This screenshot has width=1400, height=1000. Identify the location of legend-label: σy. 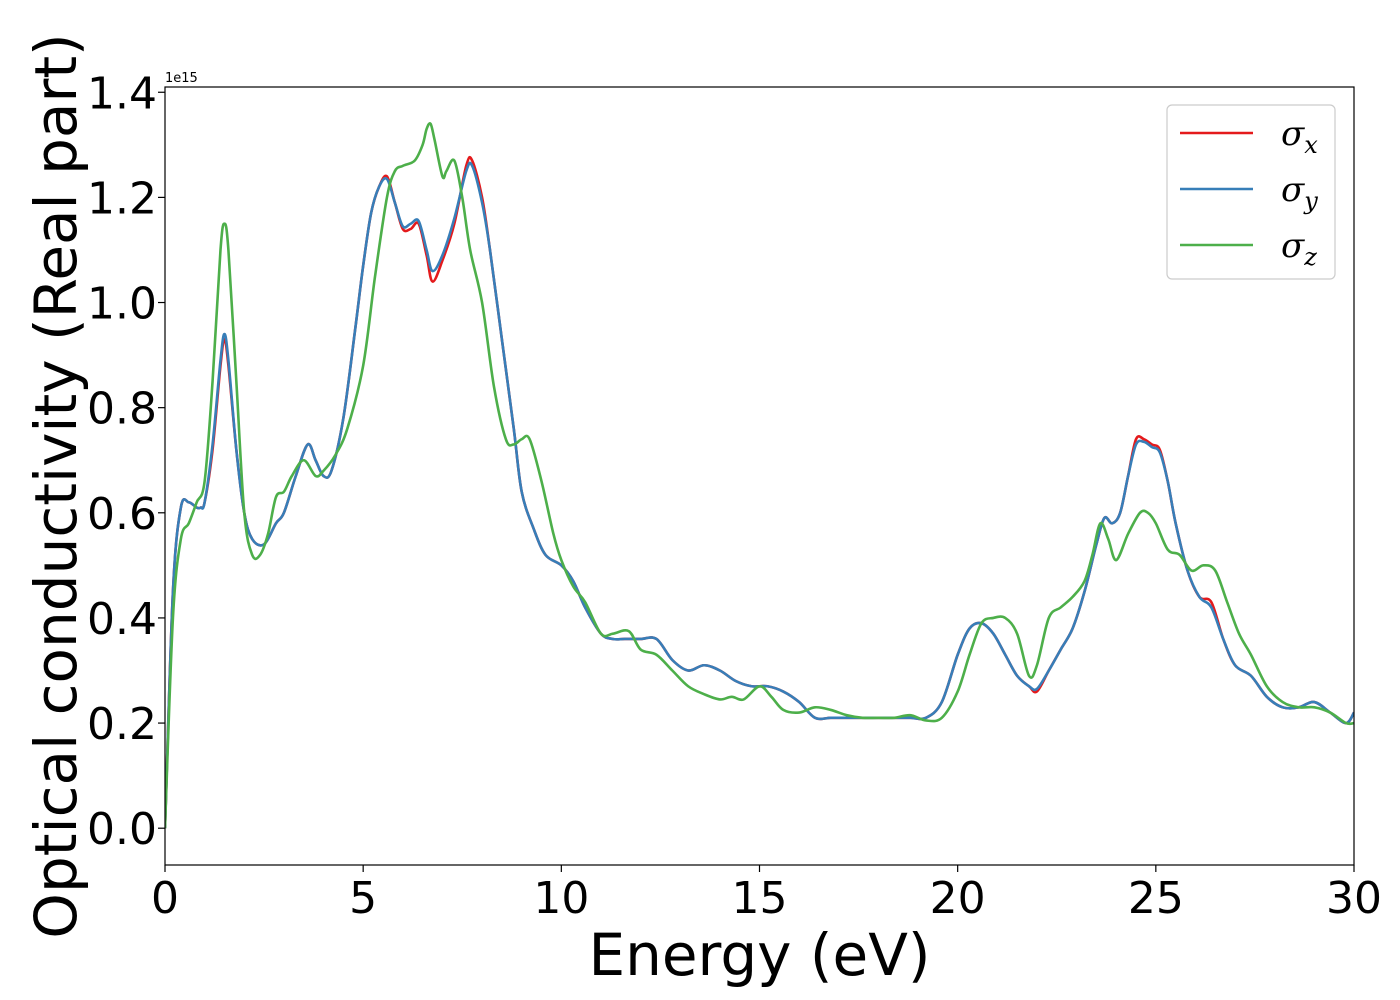
(1299, 192).